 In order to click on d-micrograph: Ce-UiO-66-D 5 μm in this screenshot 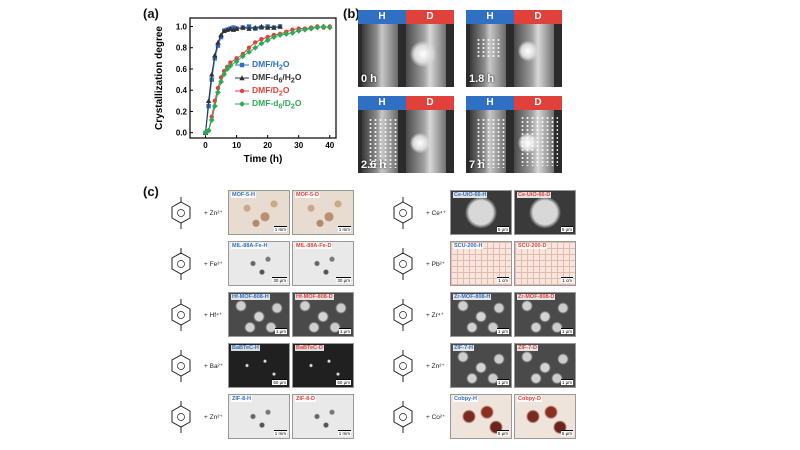, I will do `click(545, 212)`.